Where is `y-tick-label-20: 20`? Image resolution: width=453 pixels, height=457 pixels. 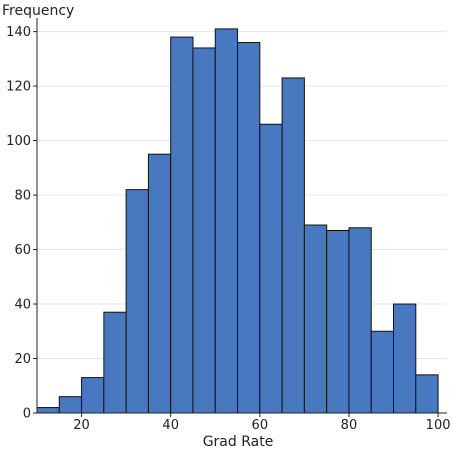
y-tick-label-20: 20 is located at coordinates (22, 359).